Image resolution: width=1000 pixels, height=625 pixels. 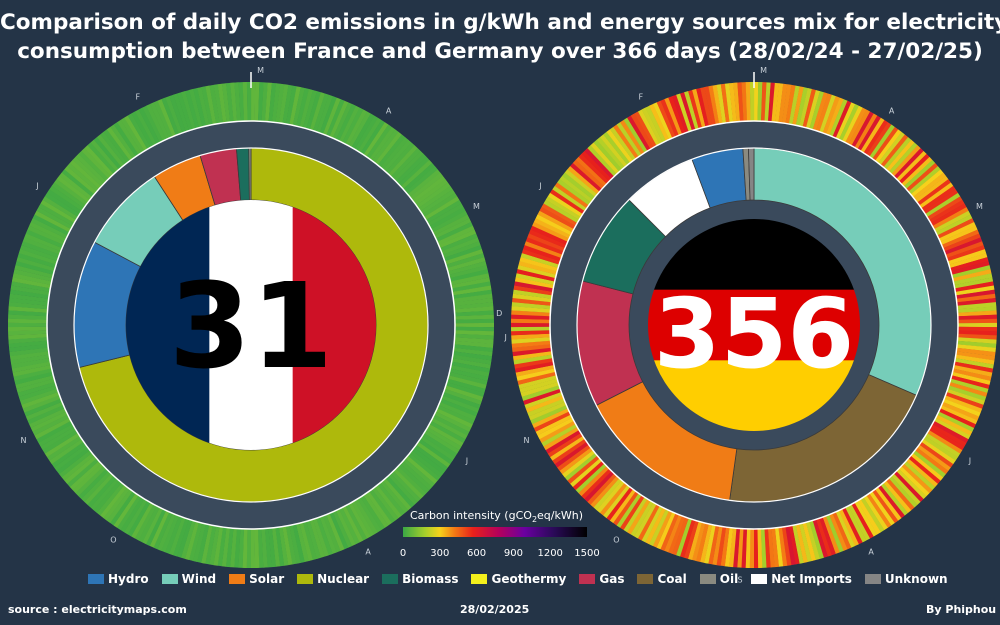 What do you see at coordinates (763, 70) in the screenshot?
I see `month-label: M` at bounding box center [763, 70].